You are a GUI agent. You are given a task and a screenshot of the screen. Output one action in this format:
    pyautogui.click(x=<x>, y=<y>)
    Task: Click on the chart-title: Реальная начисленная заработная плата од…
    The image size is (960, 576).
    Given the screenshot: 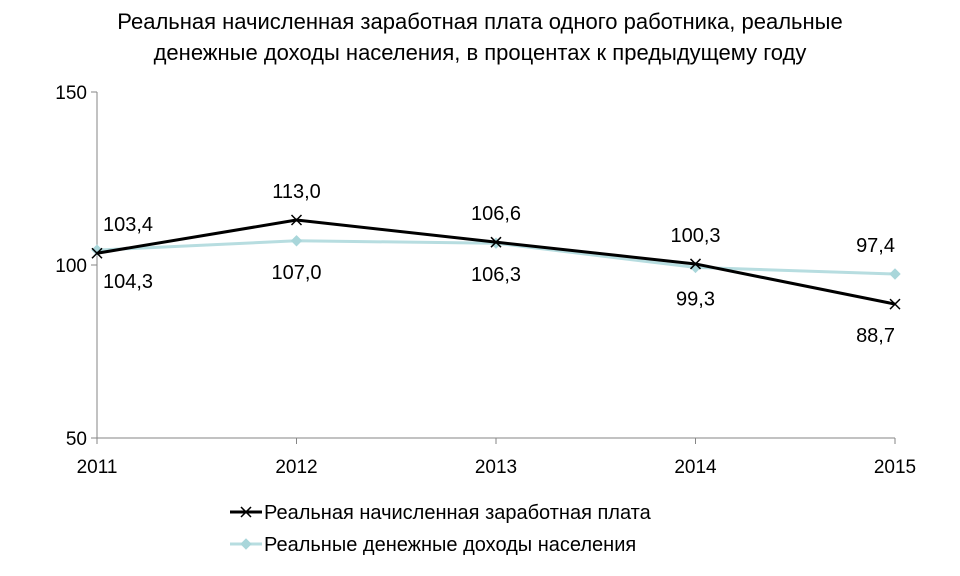 What is the action you would take?
    pyautogui.click(x=480, y=37)
    